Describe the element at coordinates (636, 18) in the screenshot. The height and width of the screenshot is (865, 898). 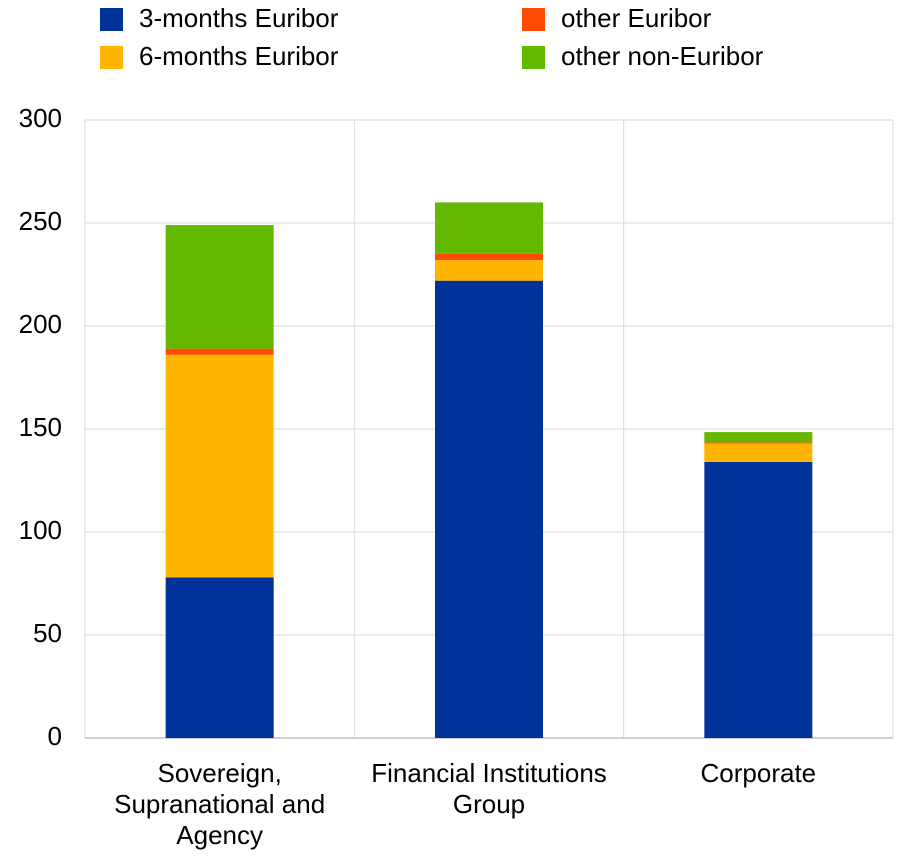
I see `legend-label: other Euribor` at that location.